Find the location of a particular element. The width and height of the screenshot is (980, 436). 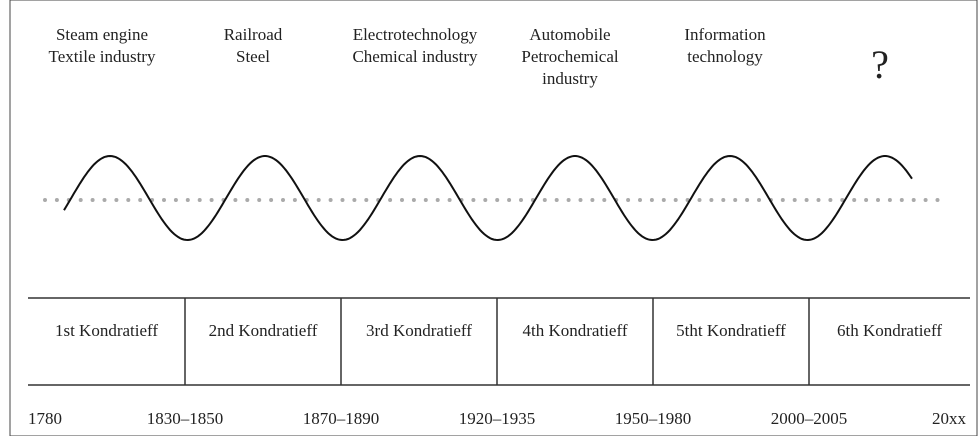

technology-label: ? is located at coordinates (880, 64).